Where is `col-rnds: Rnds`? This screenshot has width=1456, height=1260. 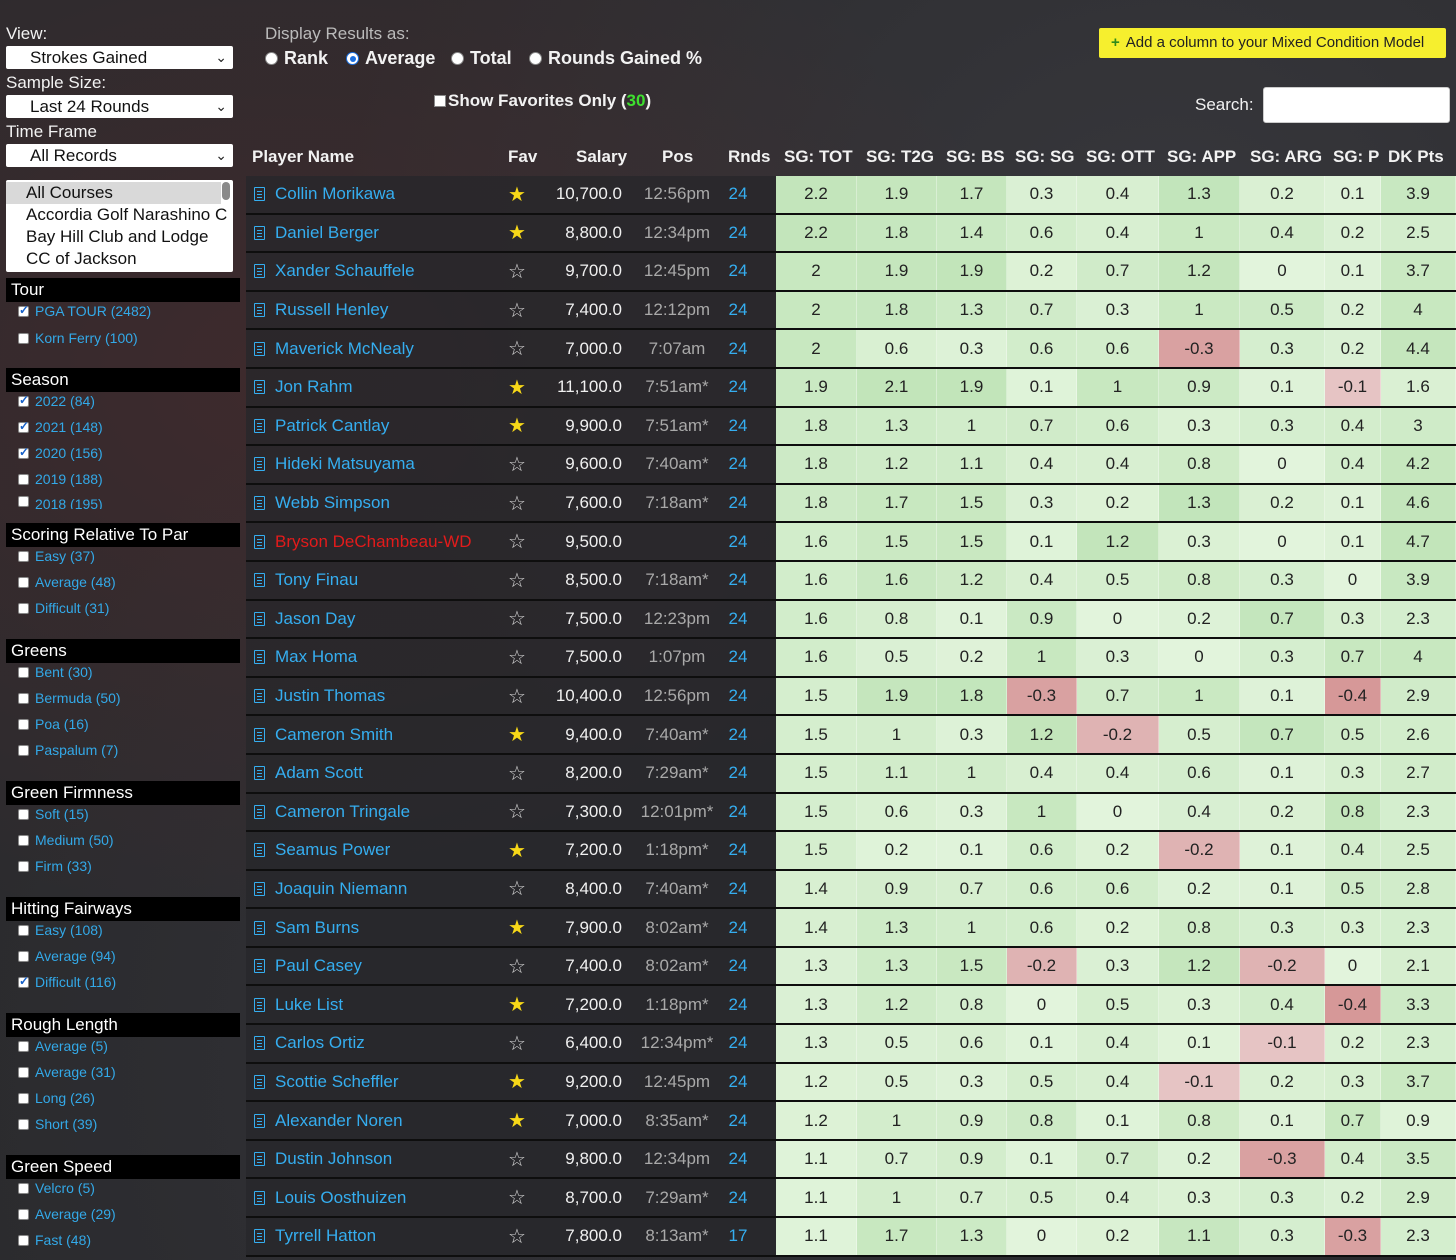
col-rnds: Rnds is located at coordinates (749, 156).